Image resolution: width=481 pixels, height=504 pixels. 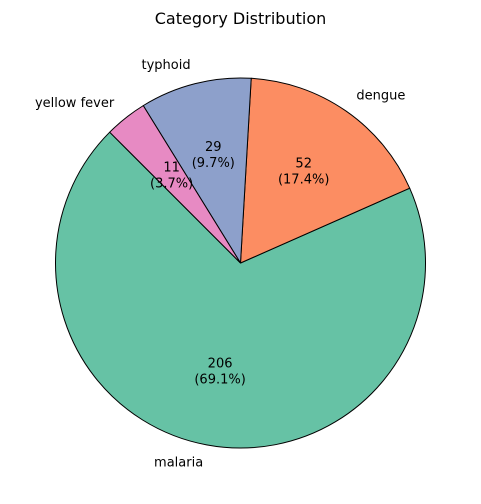 What do you see at coordinates (380, 95) in the screenshot?
I see `slice-label-dengue: dengue` at bounding box center [380, 95].